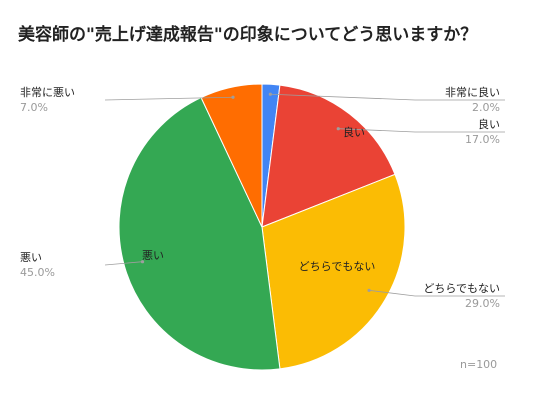 The image size is (533, 400). What do you see at coordinates (489, 124) in the screenshot?
I see `outer-label-name: 良い` at bounding box center [489, 124].